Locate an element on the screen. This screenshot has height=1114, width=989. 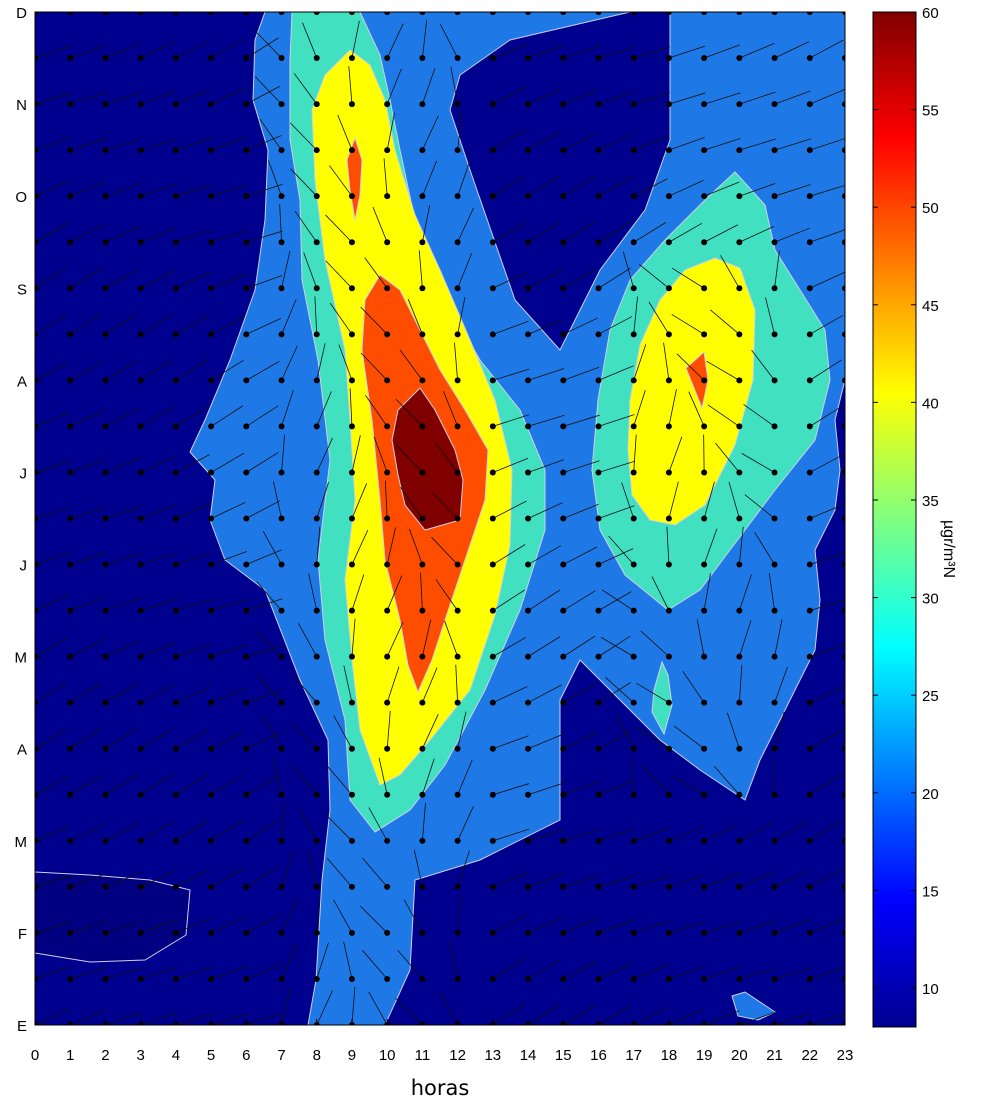
x-tick-label: 9 is located at coordinates (352, 1055).